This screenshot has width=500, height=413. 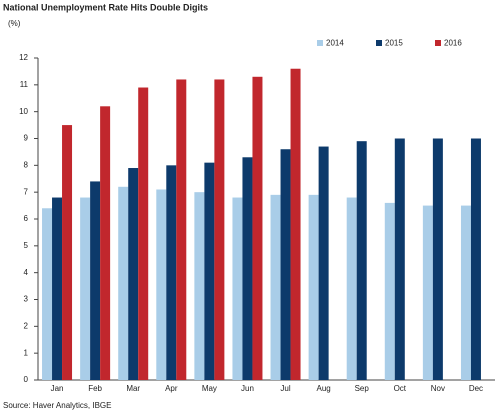 I want to click on y-tick-label: 12, so click(x=23, y=57).